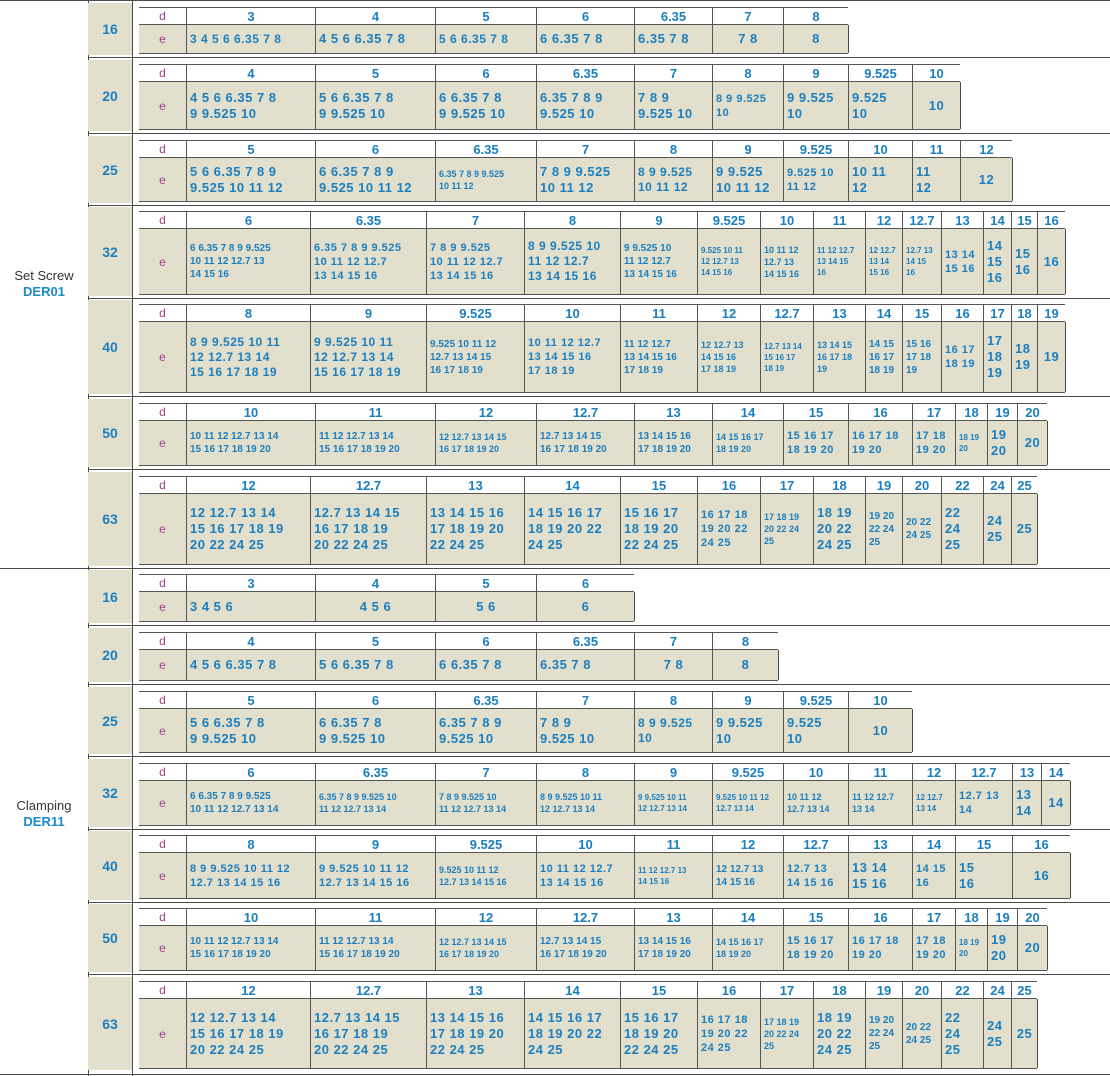 This screenshot has height=1076, width=1110. What do you see at coordinates (880, 412) in the screenshot?
I see `d-cell: 16` at bounding box center [880, 412].